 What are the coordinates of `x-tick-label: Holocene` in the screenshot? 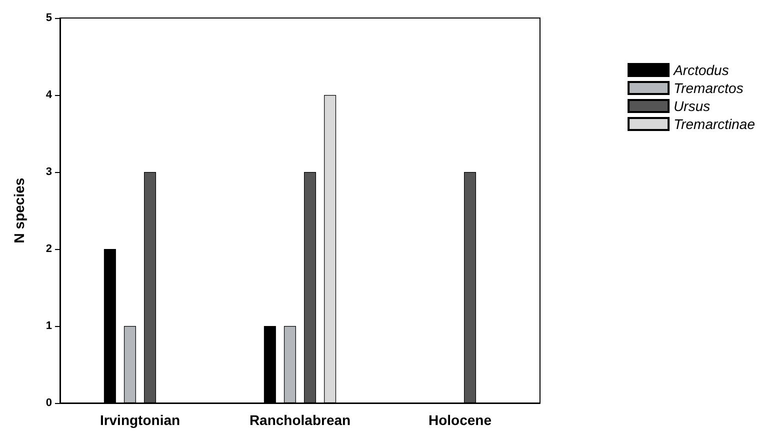 It's located at (460, 420).